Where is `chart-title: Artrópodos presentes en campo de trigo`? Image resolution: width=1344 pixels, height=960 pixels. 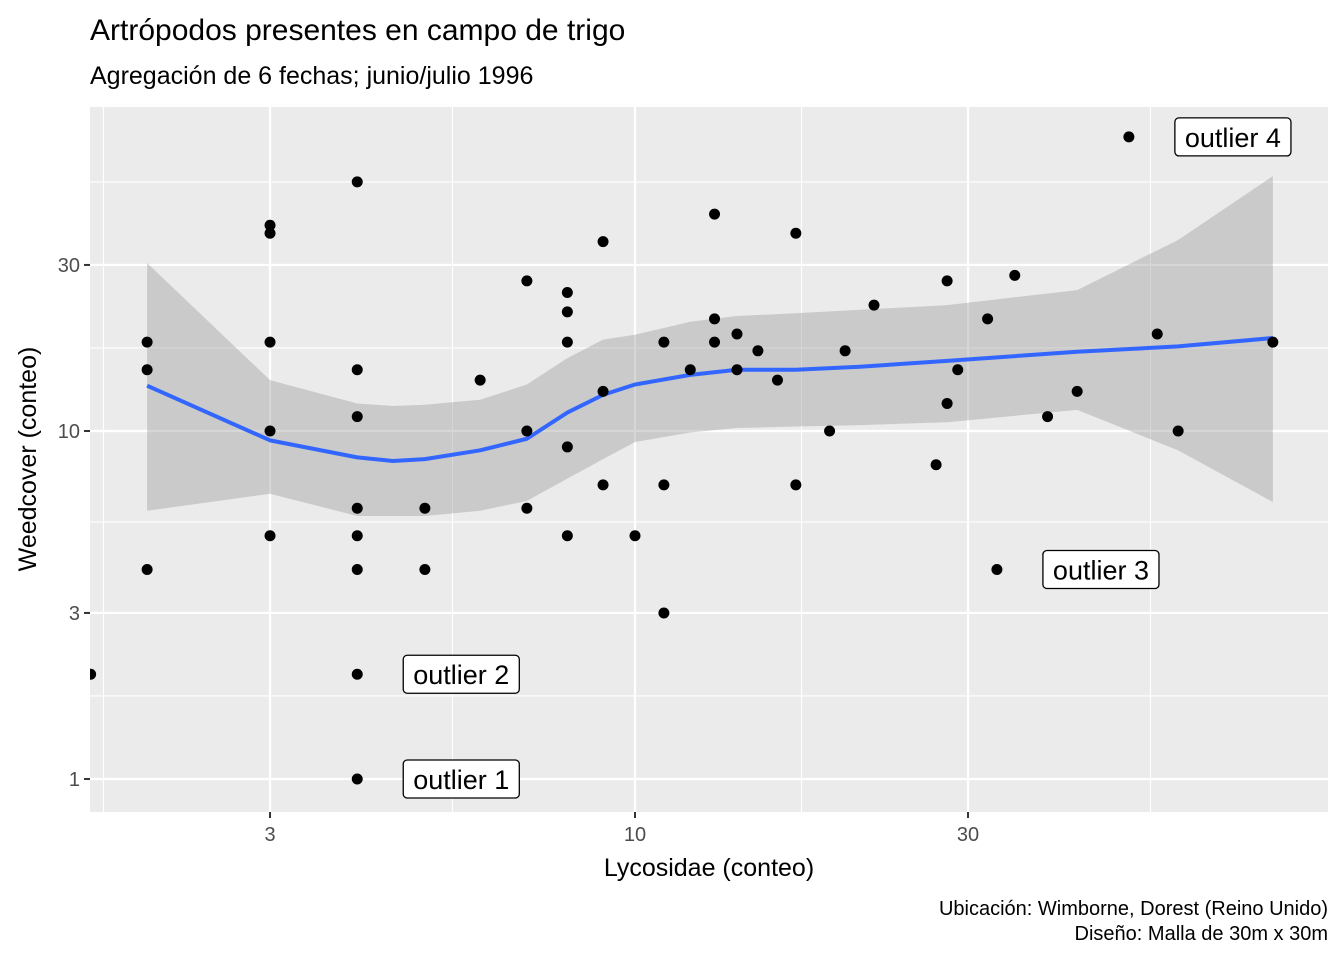 chart-title: Artrópodos presentes en campo de trigo is located at coordinates (357, 30).